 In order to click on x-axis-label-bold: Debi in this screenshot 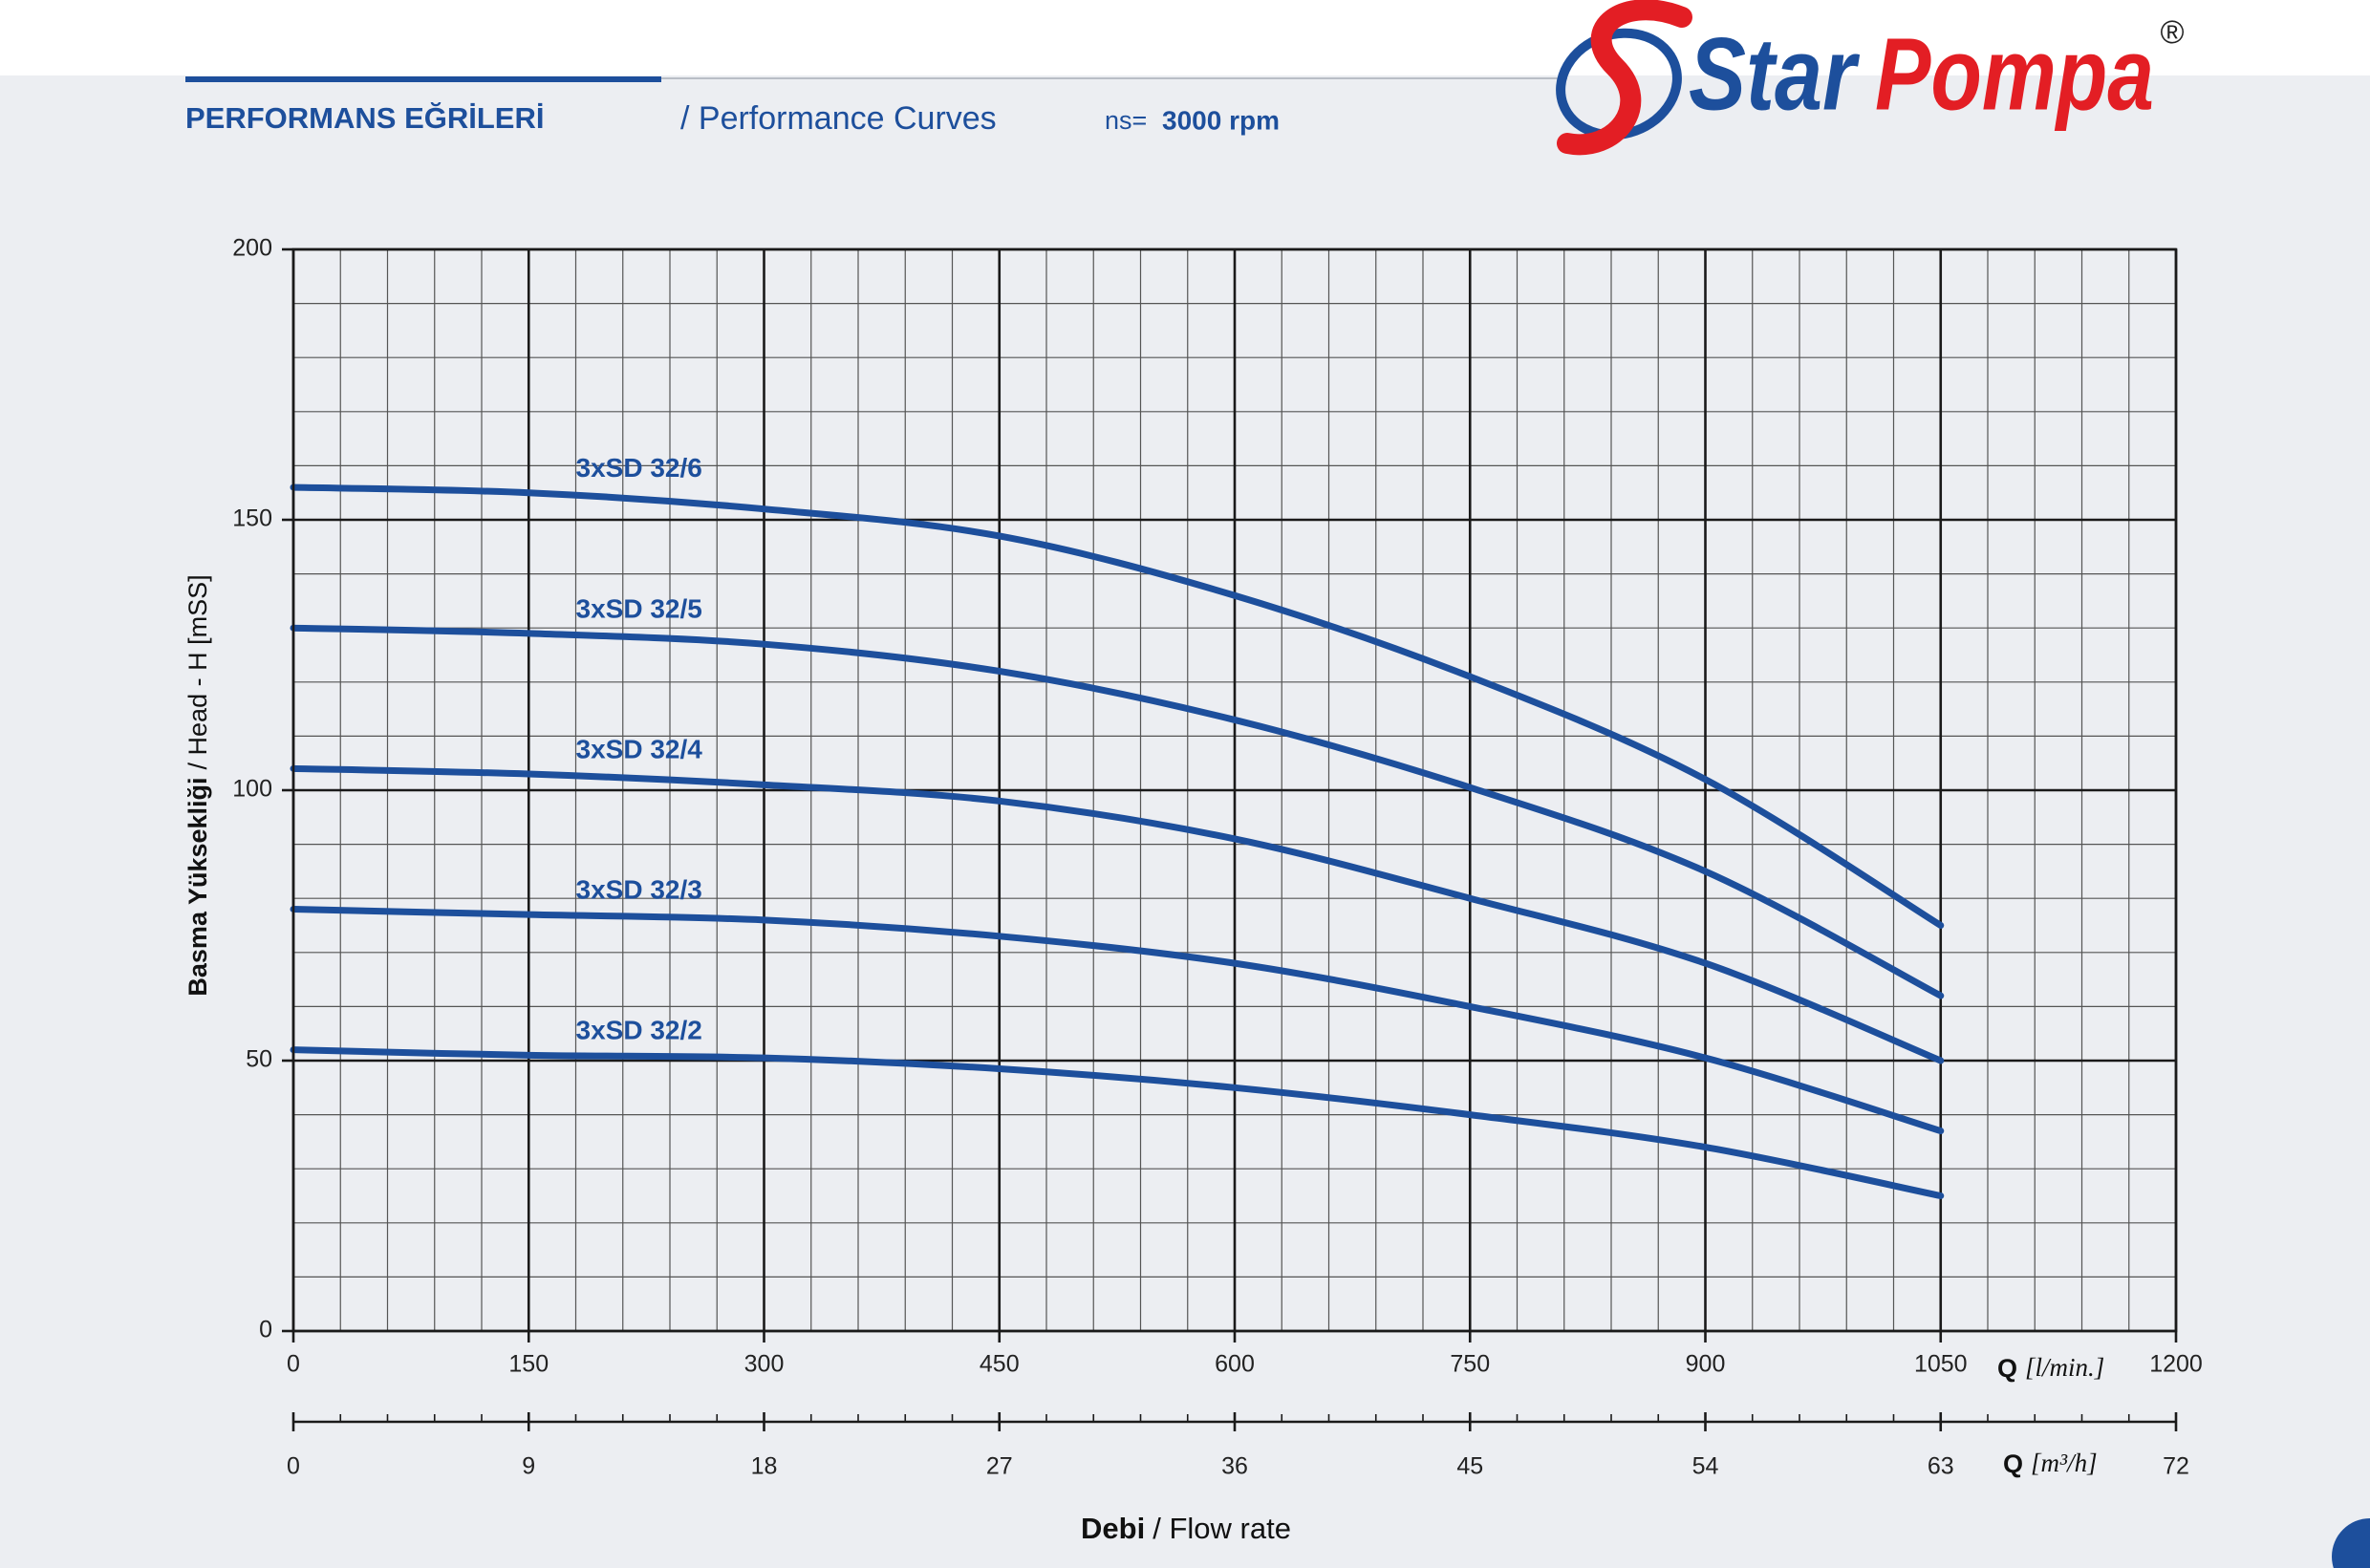, I will do `click(1113, 1529)`.